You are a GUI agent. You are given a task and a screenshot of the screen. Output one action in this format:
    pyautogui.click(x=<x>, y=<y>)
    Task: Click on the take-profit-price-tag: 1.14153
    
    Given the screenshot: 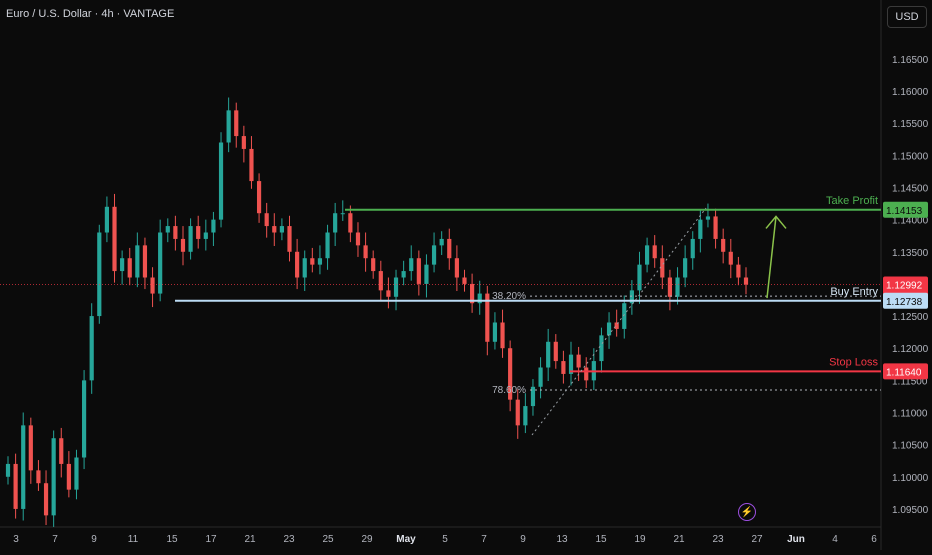 What is the action you would take?
    pyautogui.click(x=904, y=211)
    